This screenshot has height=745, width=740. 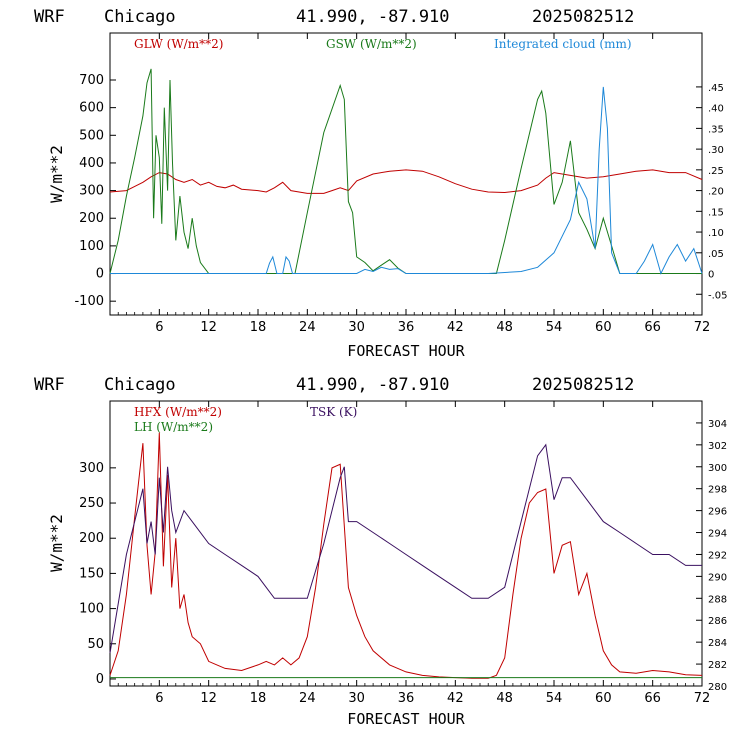 I want to click on y-right-tick-label: .40, so click(x=716, y=109).